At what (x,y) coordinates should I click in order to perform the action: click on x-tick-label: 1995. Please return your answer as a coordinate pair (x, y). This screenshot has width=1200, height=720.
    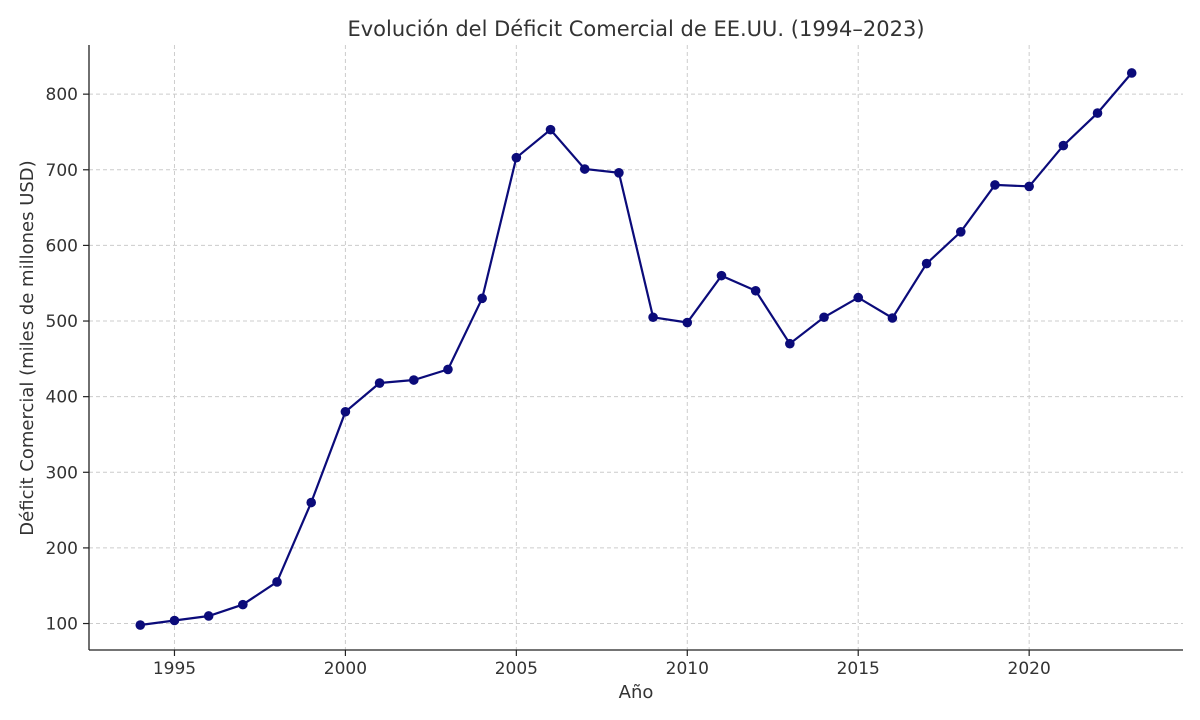
    Looking at the image, I should click on (174, 669).